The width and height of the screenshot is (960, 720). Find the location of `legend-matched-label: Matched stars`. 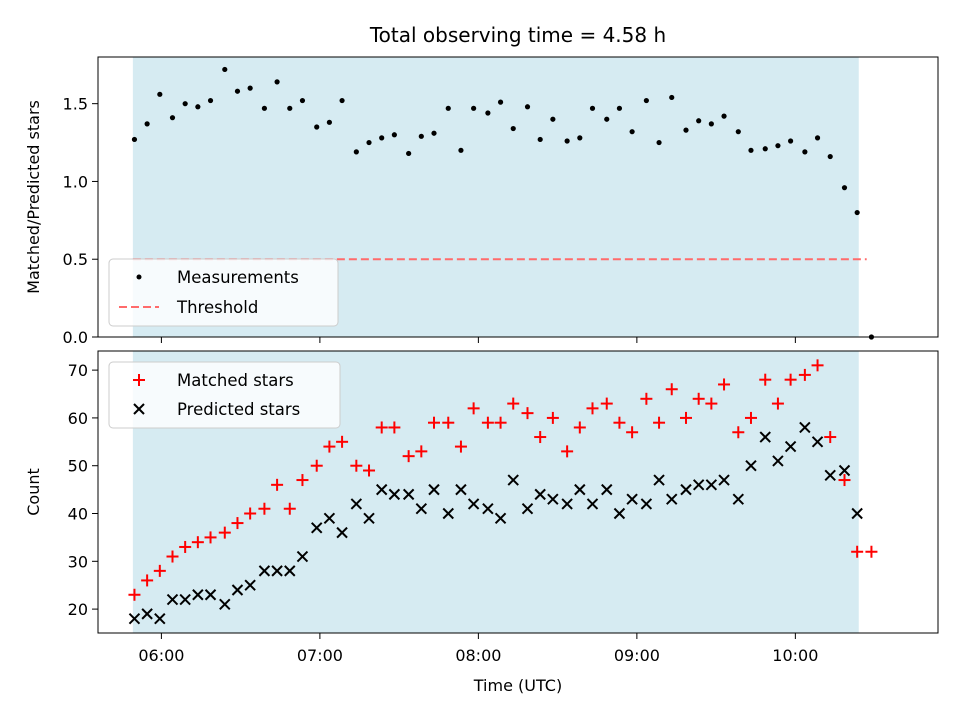

legend-matched-label: Matched stars is located at coordinates (235, 380).